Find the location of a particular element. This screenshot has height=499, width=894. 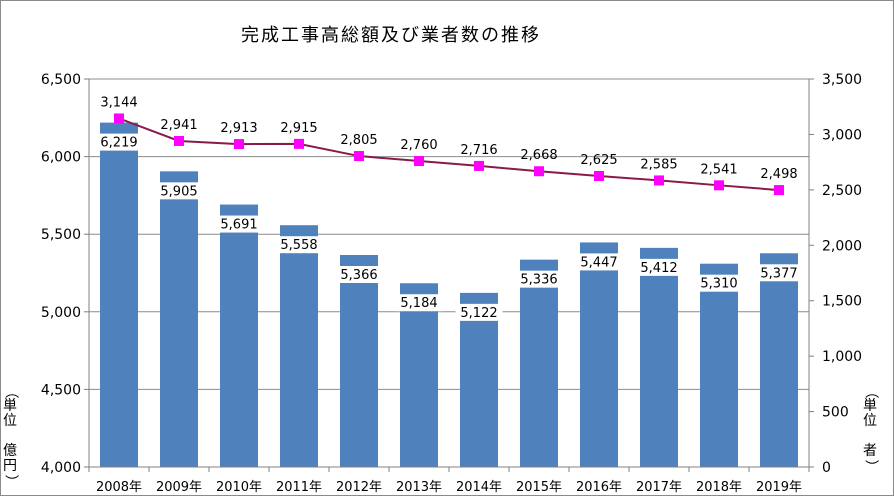

bar-label-2018年: 5,310 is located at coordinates (718, 284).